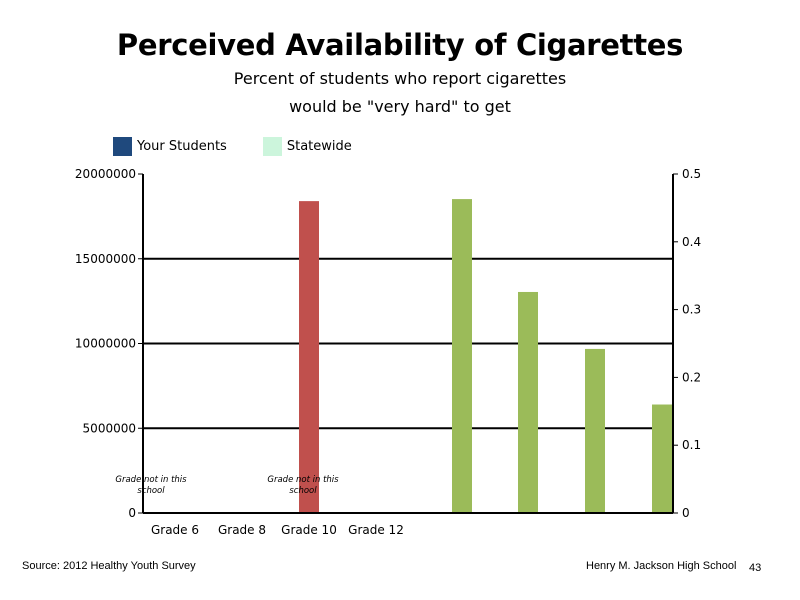 Image resolution: width=800 pixels, height=600 pixels. What do you see at coordinates (105, 174) in the screenshot?
I see `left-axis-tick-label: 20000000` at bounding box center [105, 174].